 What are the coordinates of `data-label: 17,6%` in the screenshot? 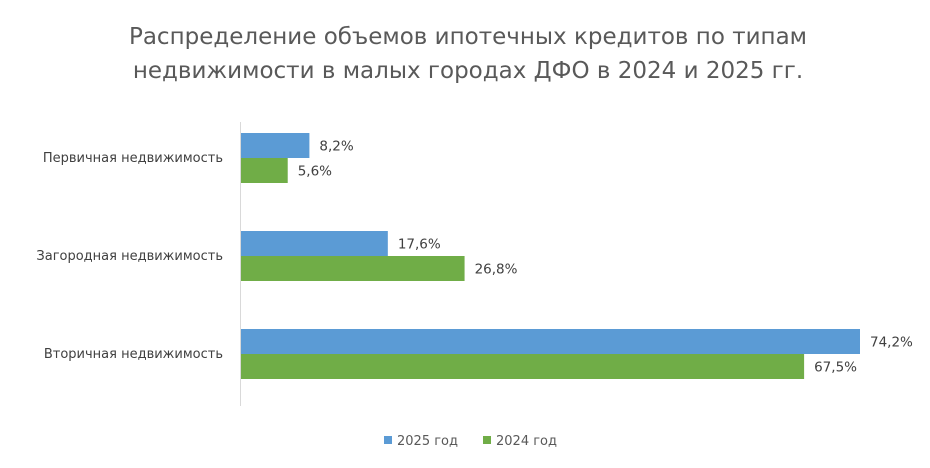 It's located at (419, 245).